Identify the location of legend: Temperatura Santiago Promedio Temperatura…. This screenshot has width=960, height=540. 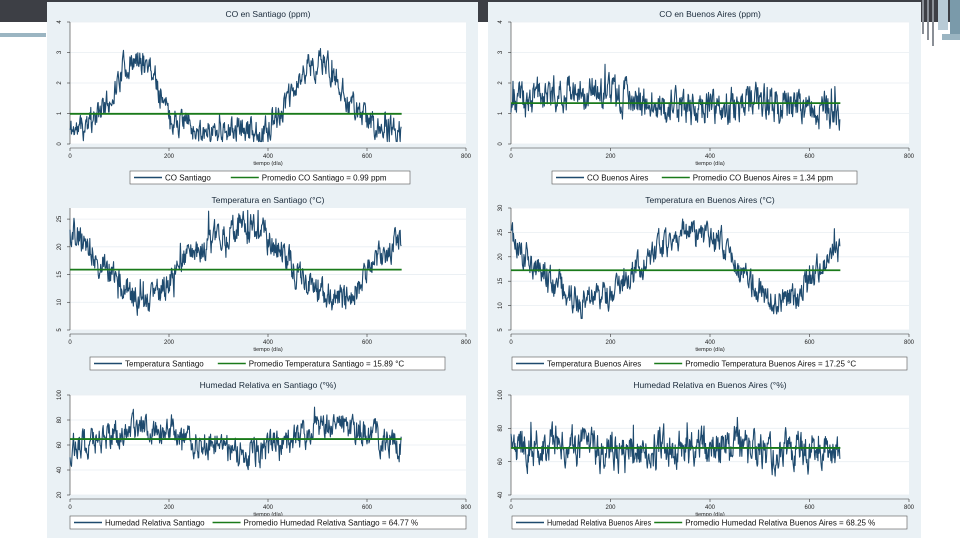
(267, 363).